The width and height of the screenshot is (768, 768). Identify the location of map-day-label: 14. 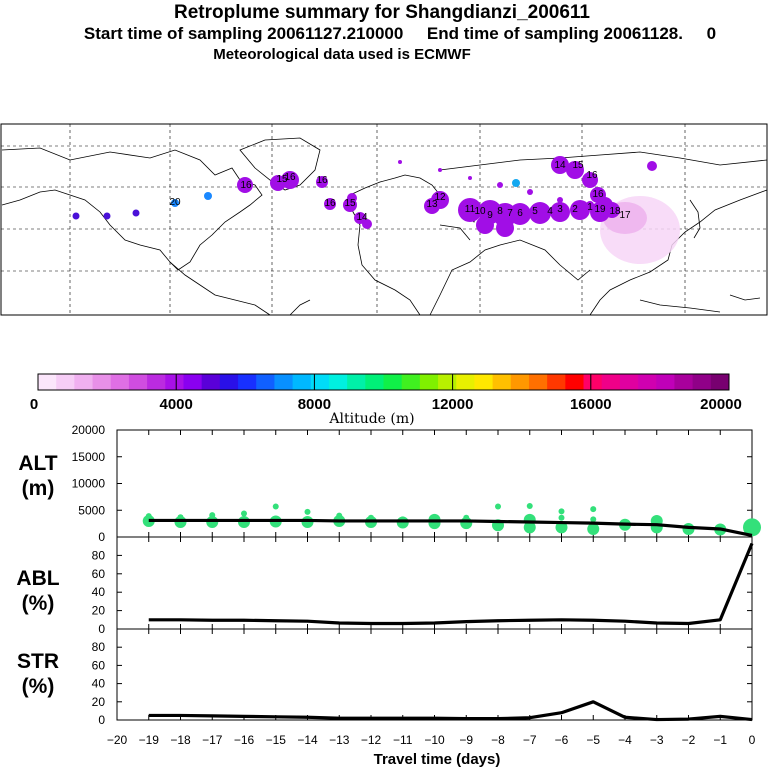
(362, 217).